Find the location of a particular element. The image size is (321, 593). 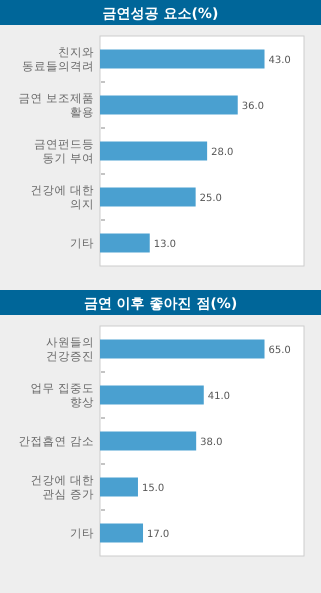

data-label: 15.0 is located at coordinates (153, 488).